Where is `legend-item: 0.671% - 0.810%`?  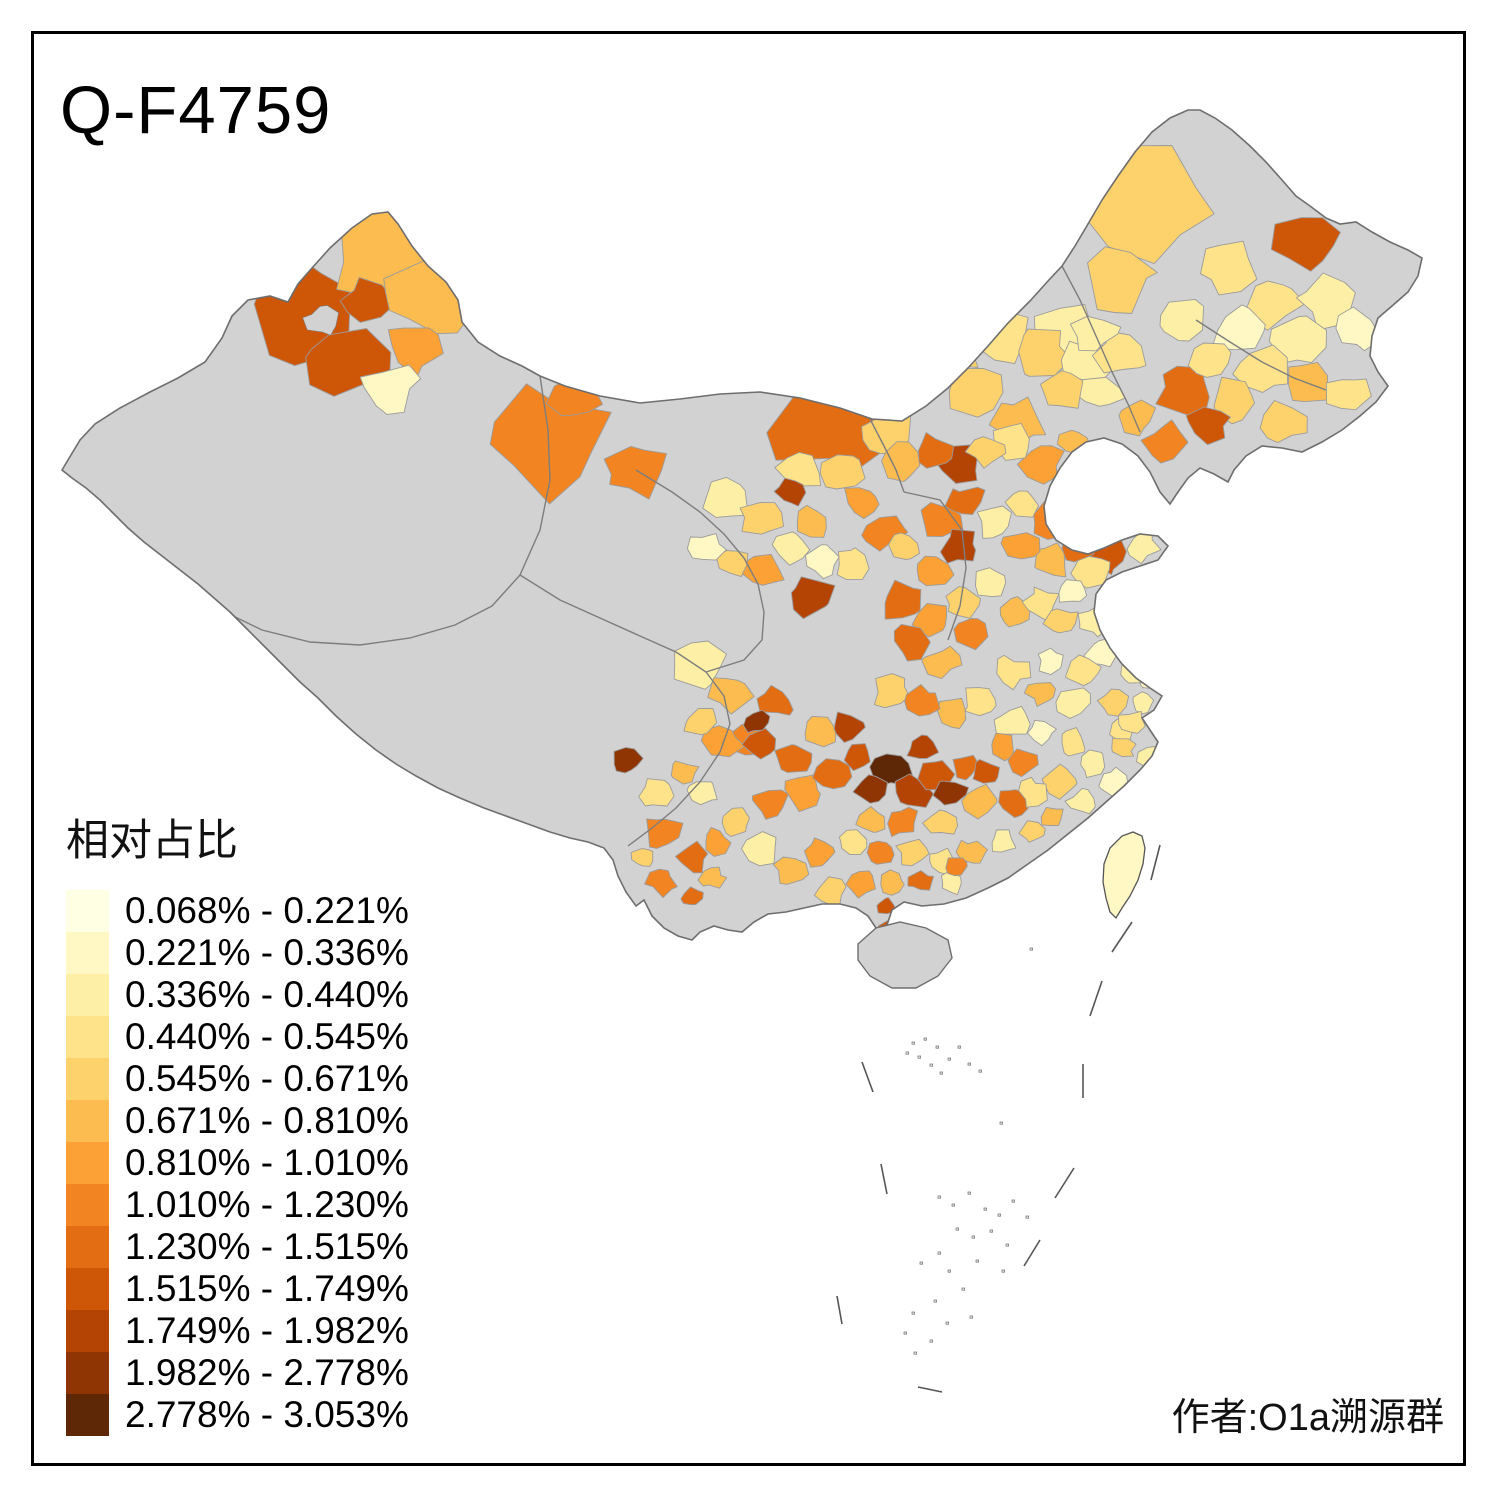 legend-item: 0.671% - 0.810% is located at coordinates (237, 1121).